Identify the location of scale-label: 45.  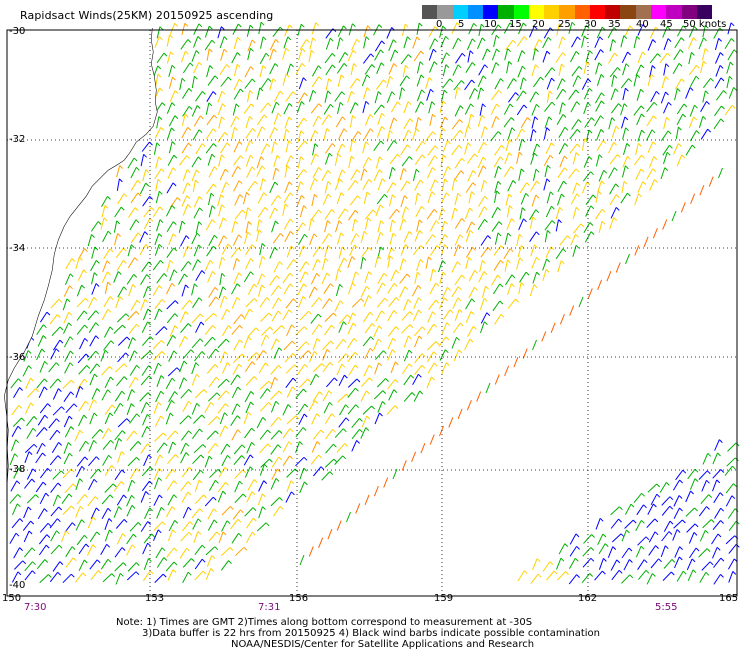
(666, 24).